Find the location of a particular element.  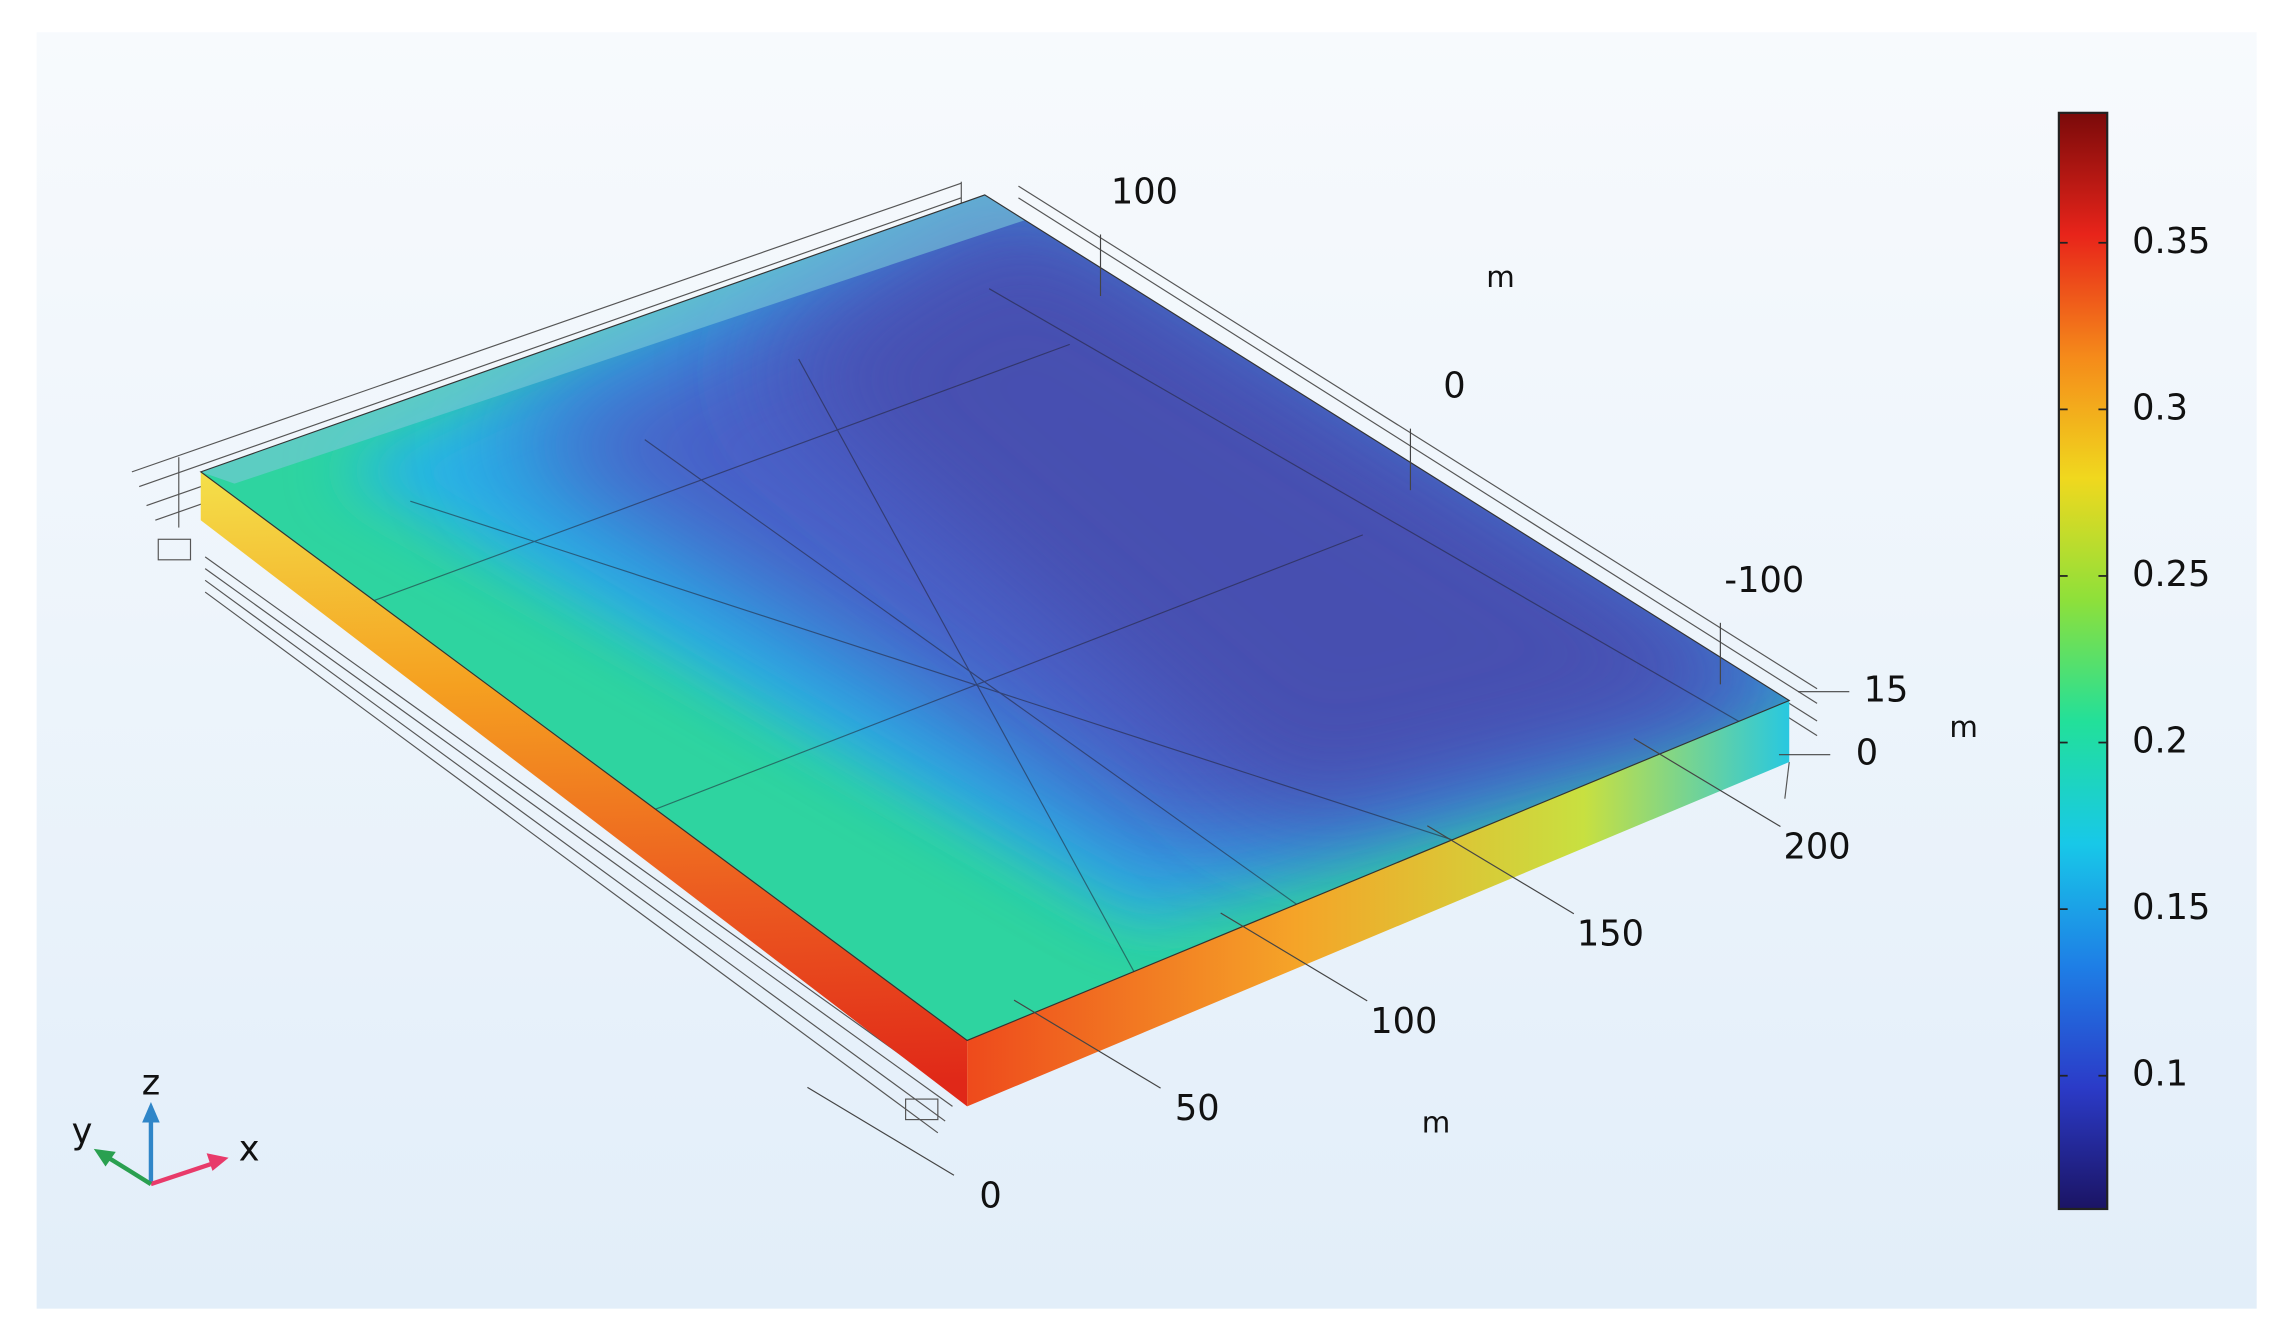

x-axis-unit: m is located at coordinates (1436, 1122).